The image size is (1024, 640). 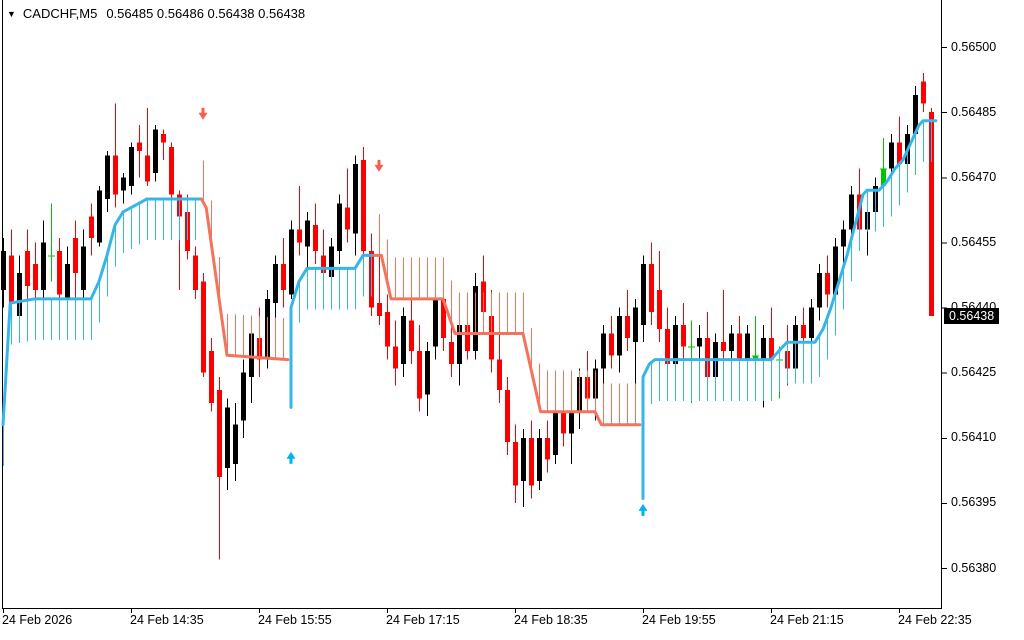 I want to click on price-label: 0.56410, so click(x=974, y=437).